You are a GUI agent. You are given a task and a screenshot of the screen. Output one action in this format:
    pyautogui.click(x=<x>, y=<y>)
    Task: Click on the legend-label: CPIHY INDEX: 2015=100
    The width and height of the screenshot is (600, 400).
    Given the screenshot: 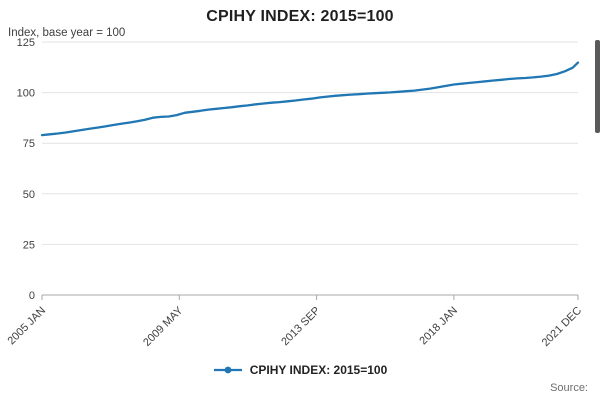 What is the action you would take?
    pyautogui.click(x=318, y=370)
    